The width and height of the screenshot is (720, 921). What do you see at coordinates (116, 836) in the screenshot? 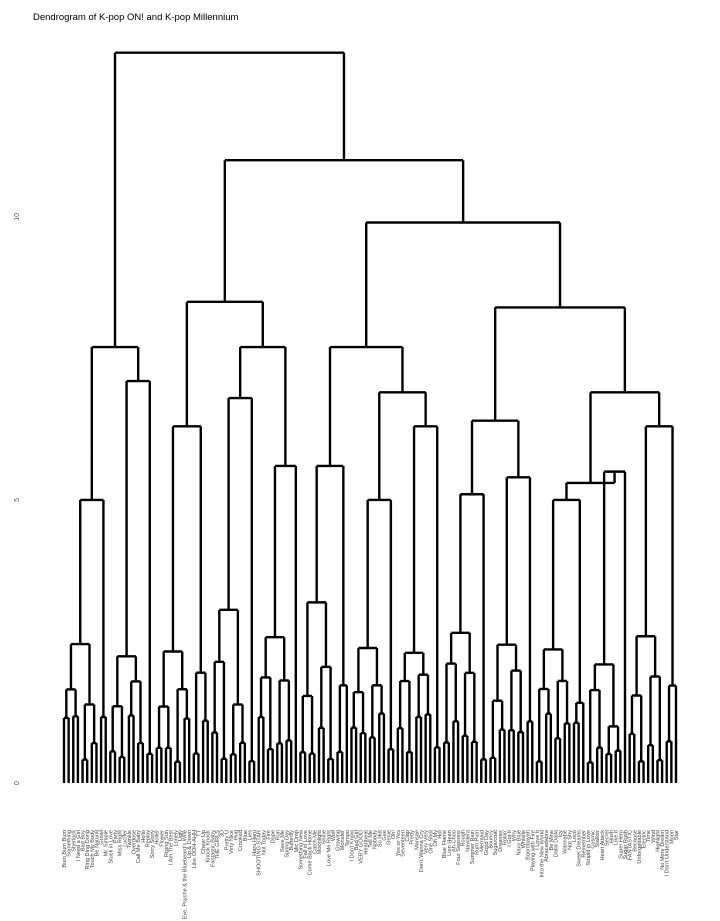
I see `leaf-label: Party` at bounding box center [116, 836].